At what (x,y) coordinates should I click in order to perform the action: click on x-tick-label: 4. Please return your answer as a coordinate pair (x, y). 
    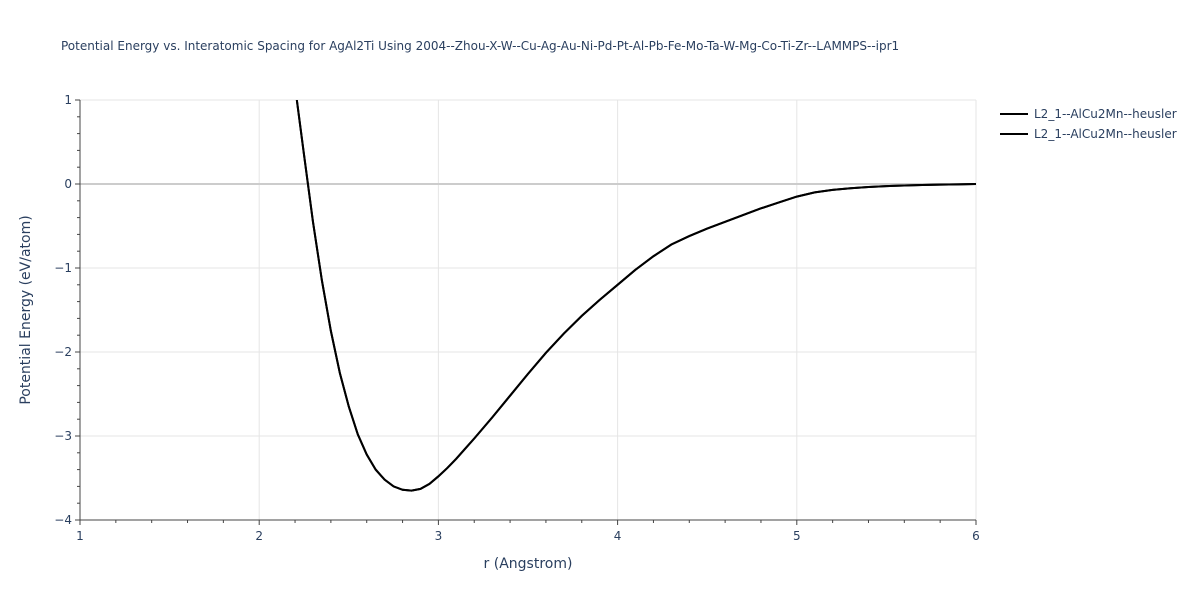
    Looking at the image, I should click on (618, 536).